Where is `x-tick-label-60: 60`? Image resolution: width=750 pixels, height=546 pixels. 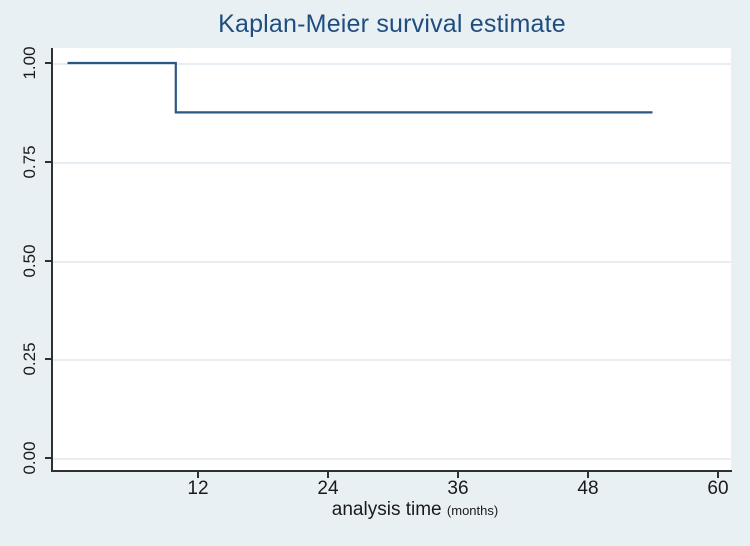 x-tick-label-60: 60 is located at coordinates (718, 488).